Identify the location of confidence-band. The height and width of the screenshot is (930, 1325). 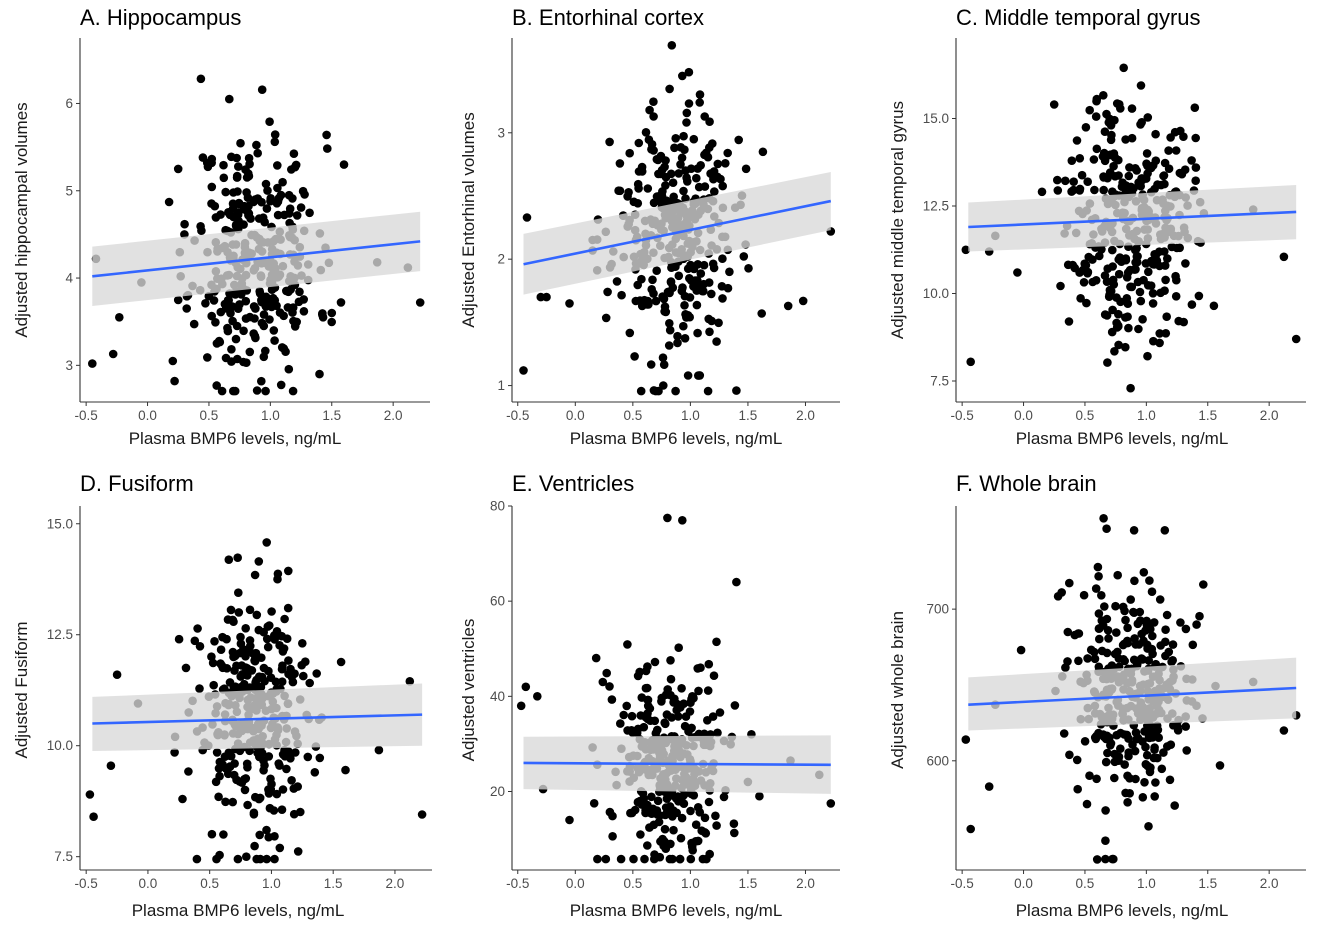
(257, 717).